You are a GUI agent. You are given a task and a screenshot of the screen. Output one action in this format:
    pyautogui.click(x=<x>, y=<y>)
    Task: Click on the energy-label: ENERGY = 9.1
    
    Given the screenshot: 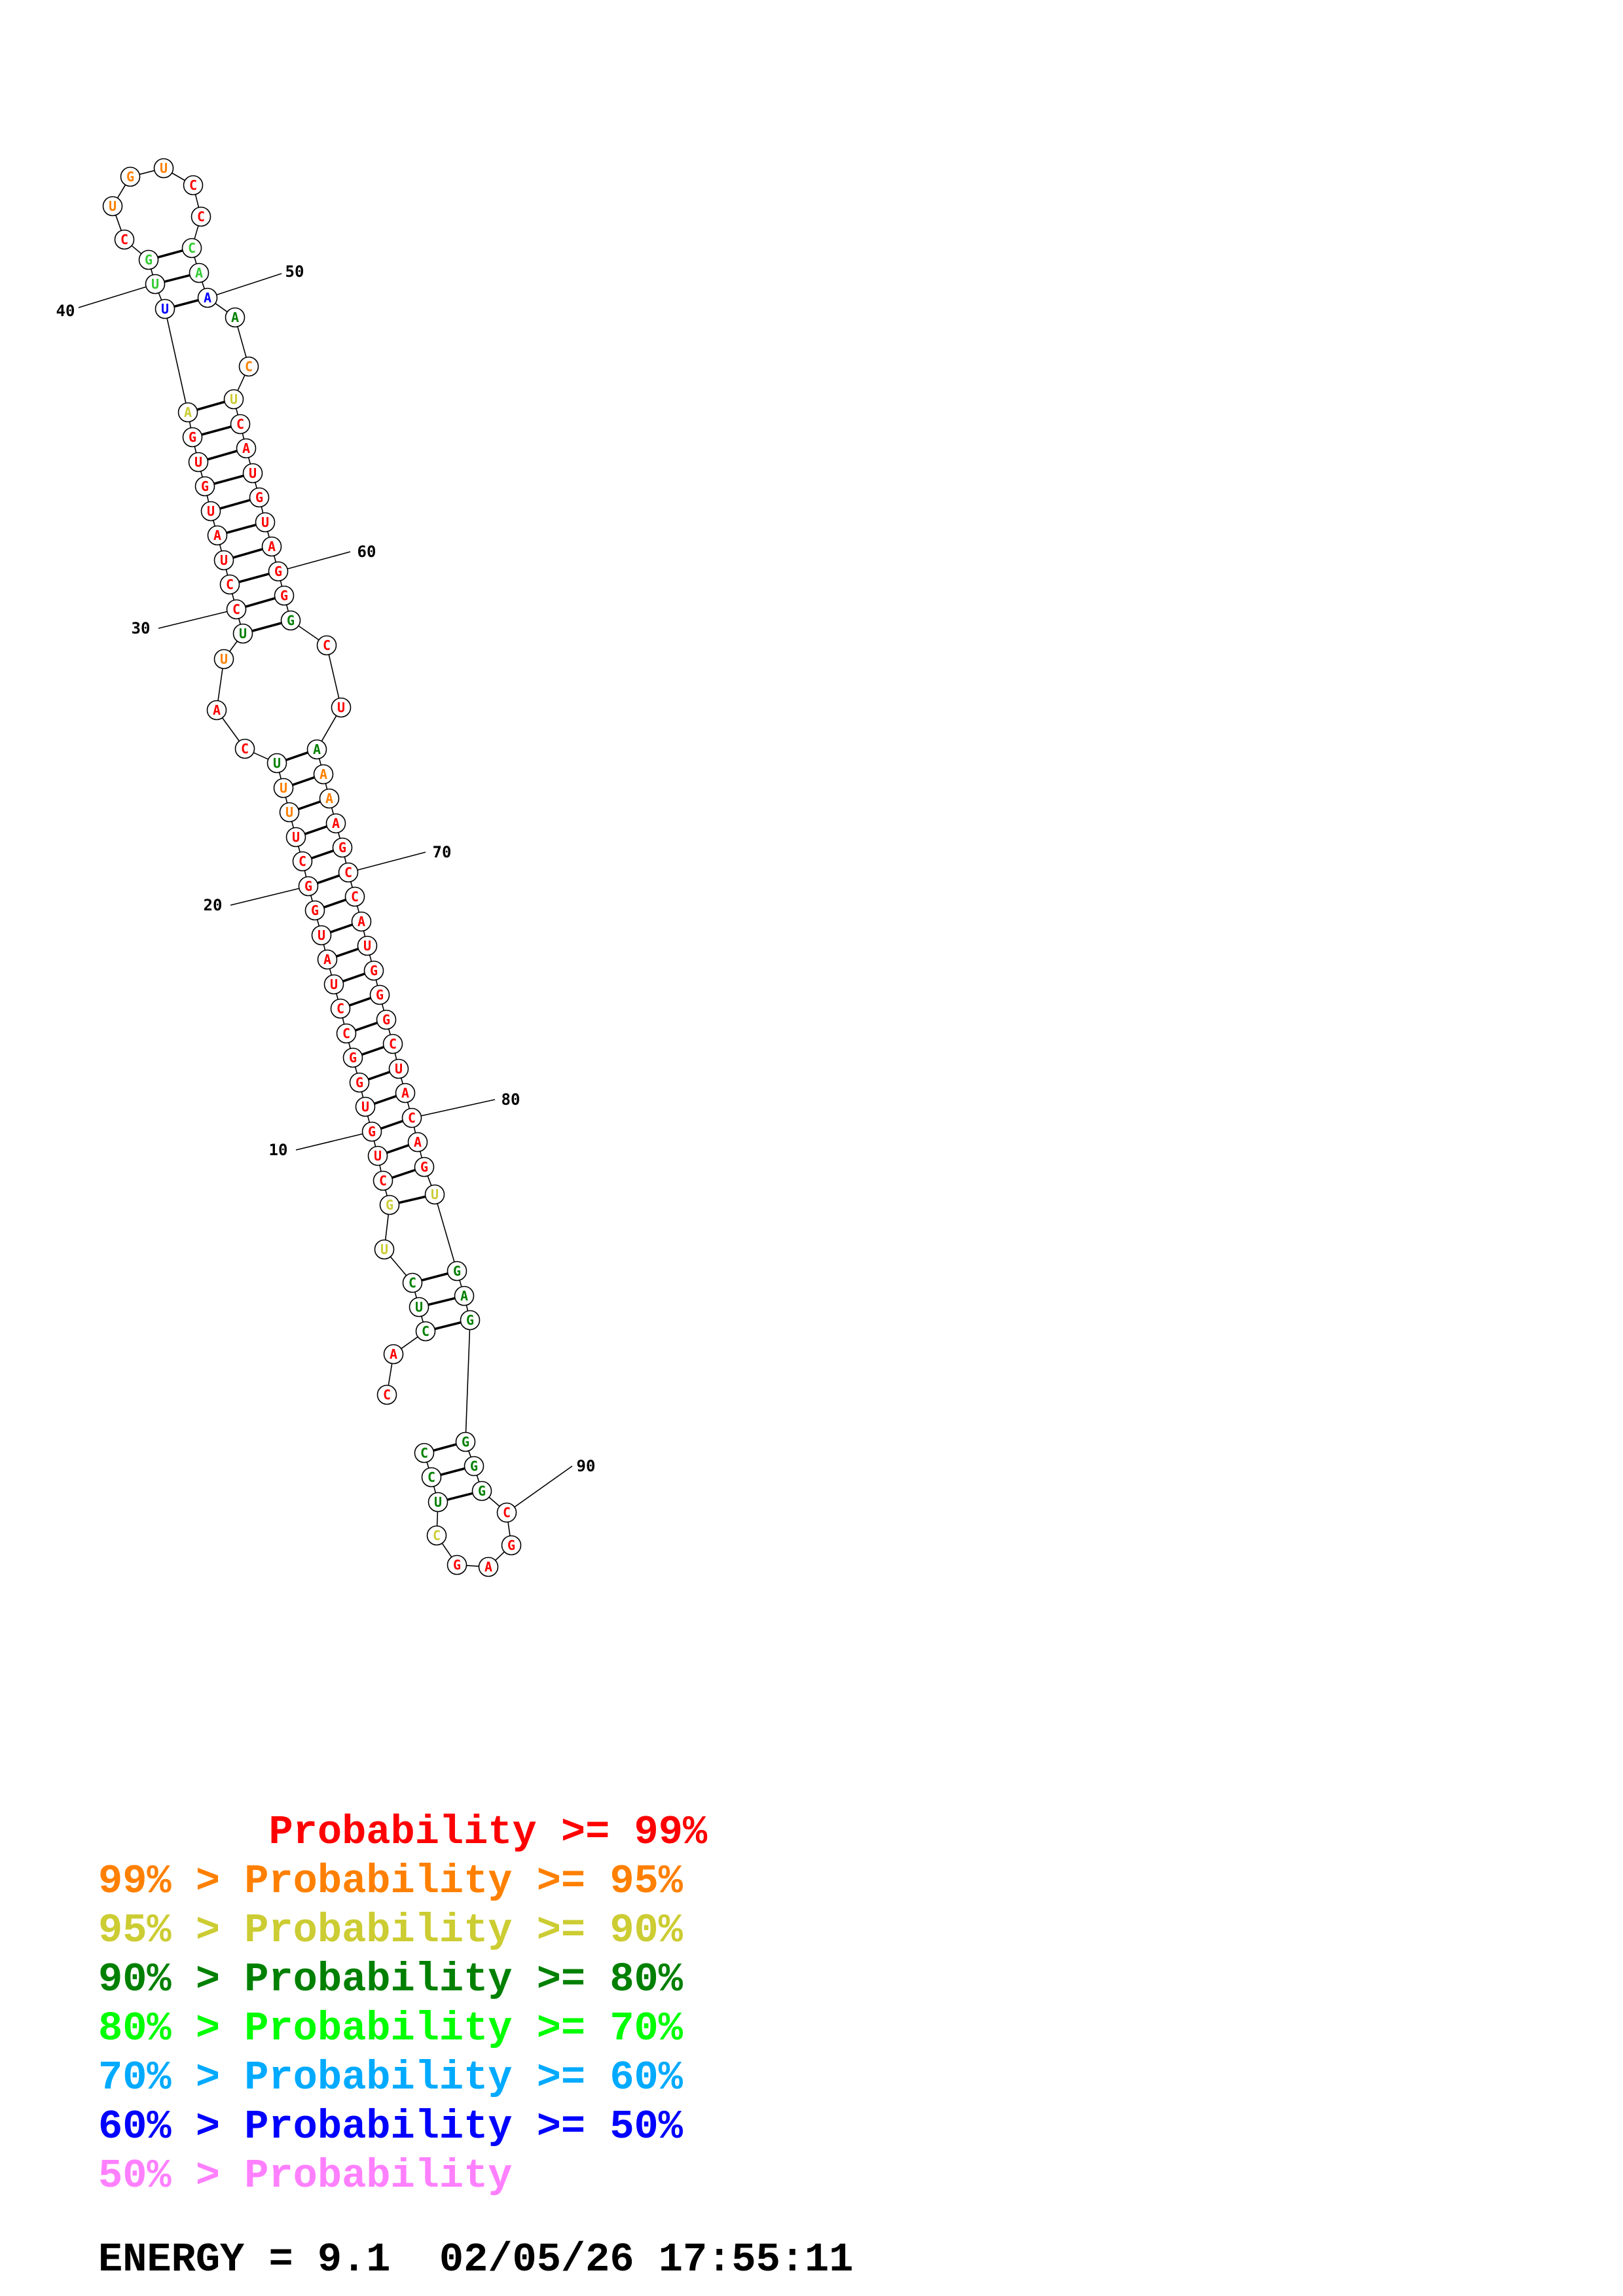 What is the action you would take?
    pyautogui.click(x=244, y=2259)
    